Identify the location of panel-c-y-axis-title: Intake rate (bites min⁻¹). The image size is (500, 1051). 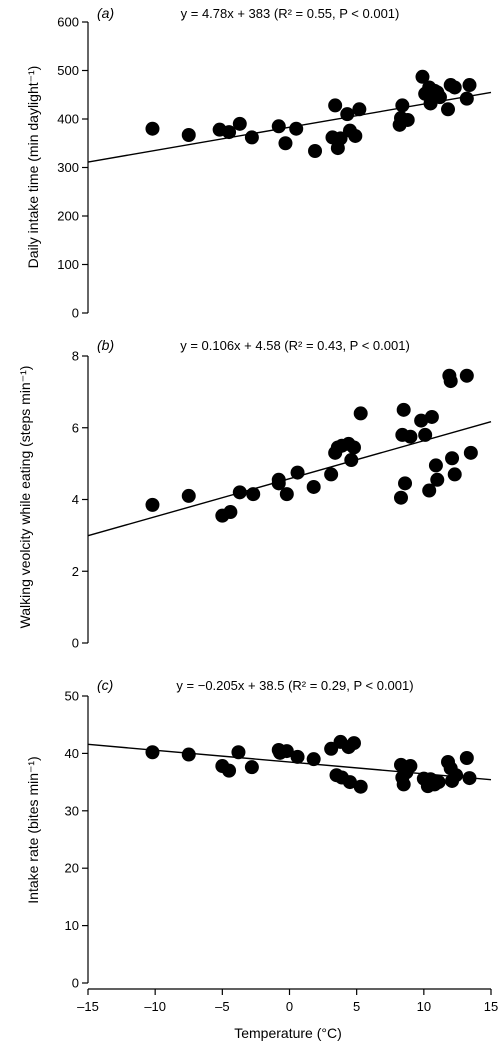
(33, 829).